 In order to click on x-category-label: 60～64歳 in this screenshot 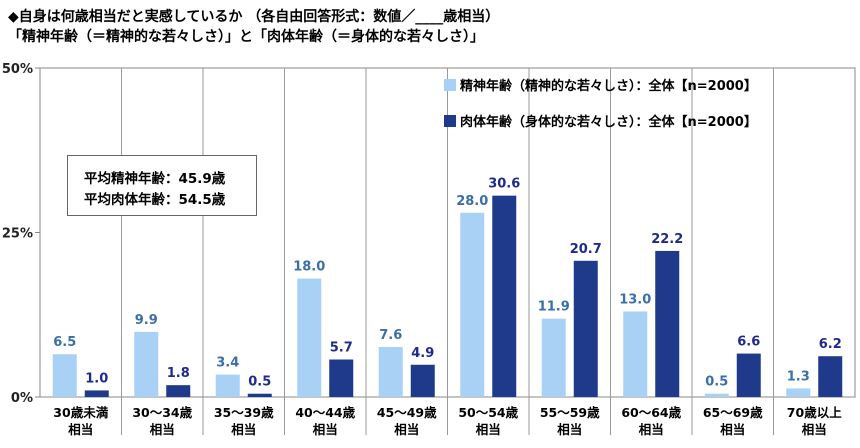, I will do `click(651, 412)`.